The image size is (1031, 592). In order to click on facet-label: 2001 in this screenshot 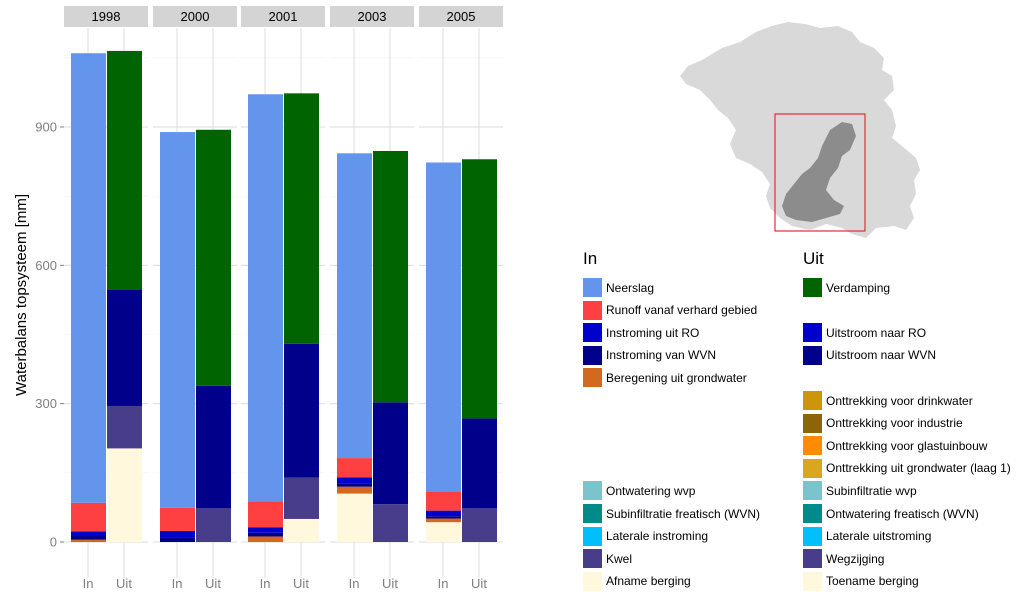, I will do `click(283, 16)`.